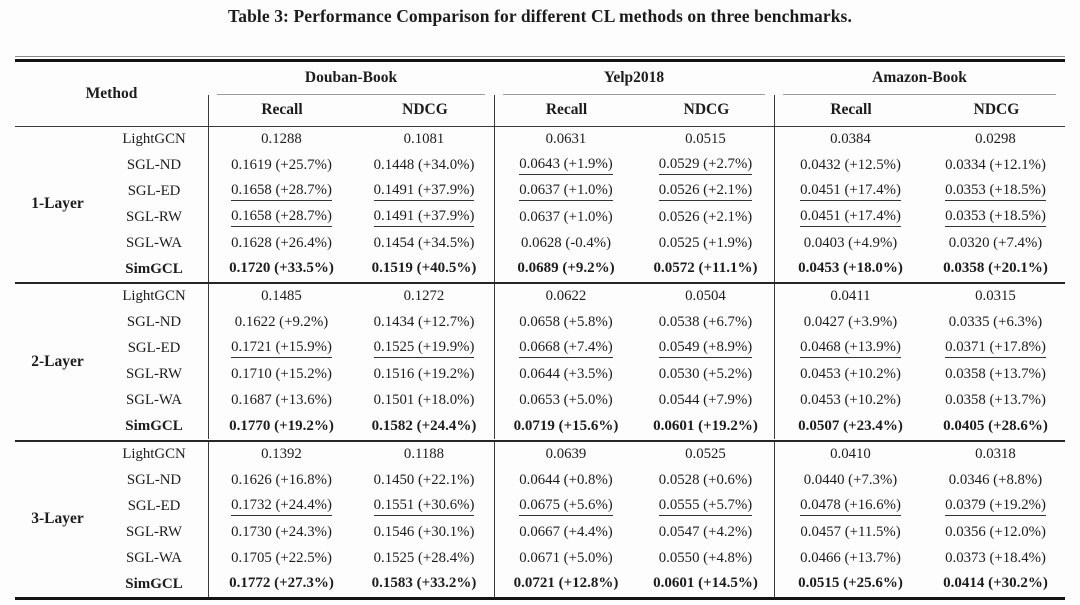 The height and width of the screenshot is (605, 1080). What do you see at coordinates (281, 165) in the screenshot?
I see `value-cell: 0.1619 (+25.7%)` at bounding box center [281, 165].